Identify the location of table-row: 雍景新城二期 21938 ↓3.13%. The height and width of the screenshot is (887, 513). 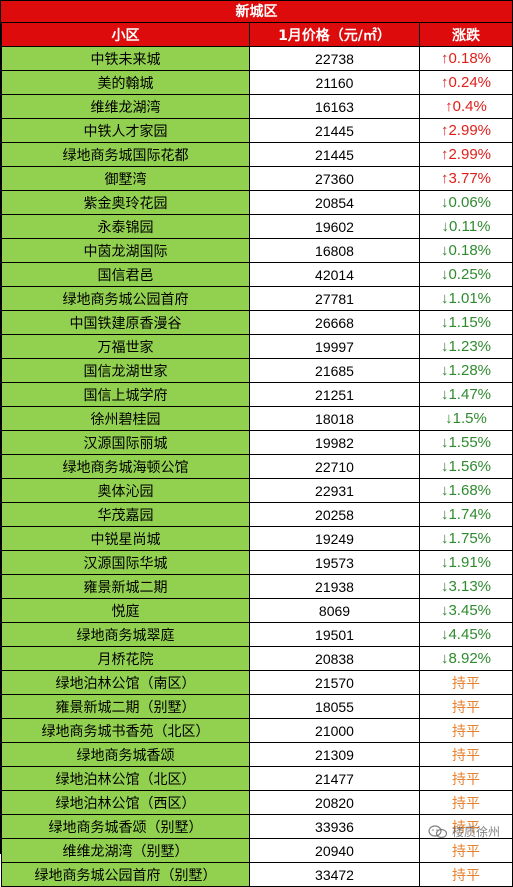
(257, 586).